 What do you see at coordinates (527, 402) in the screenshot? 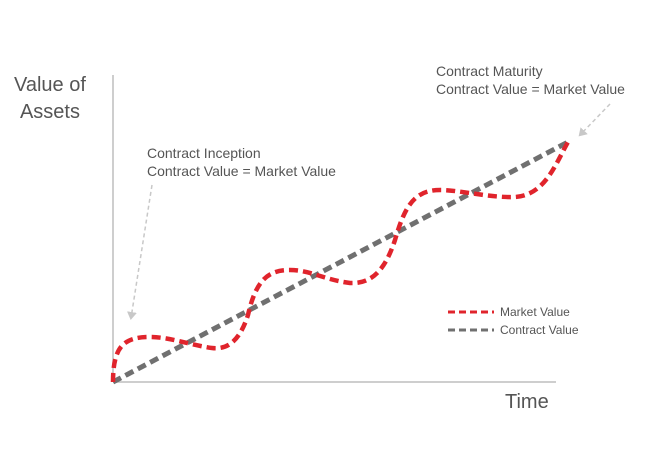
I see `x-axis-label: Time` at bounding box center [527, 402].